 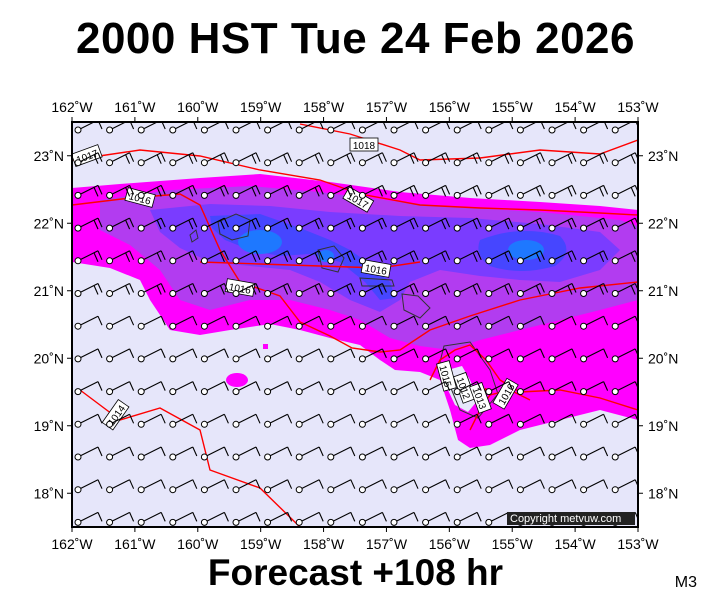 I want to click on svg-text: 1016, so click(x=376, y=270).